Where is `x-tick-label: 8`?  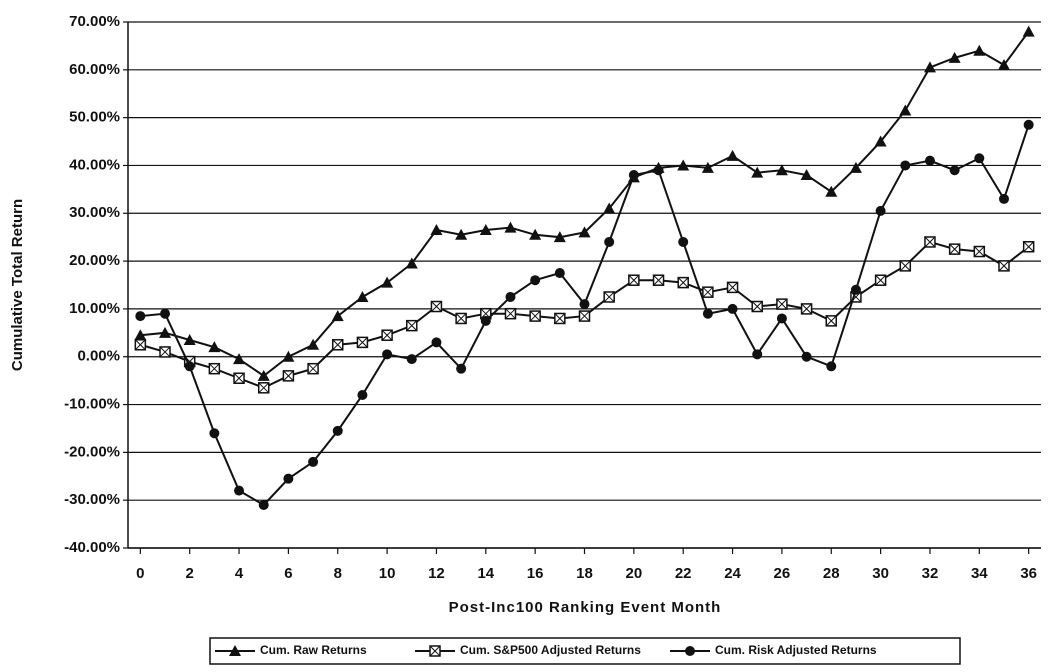 x-tick-label: 8 is located at coordinates (338, 573).